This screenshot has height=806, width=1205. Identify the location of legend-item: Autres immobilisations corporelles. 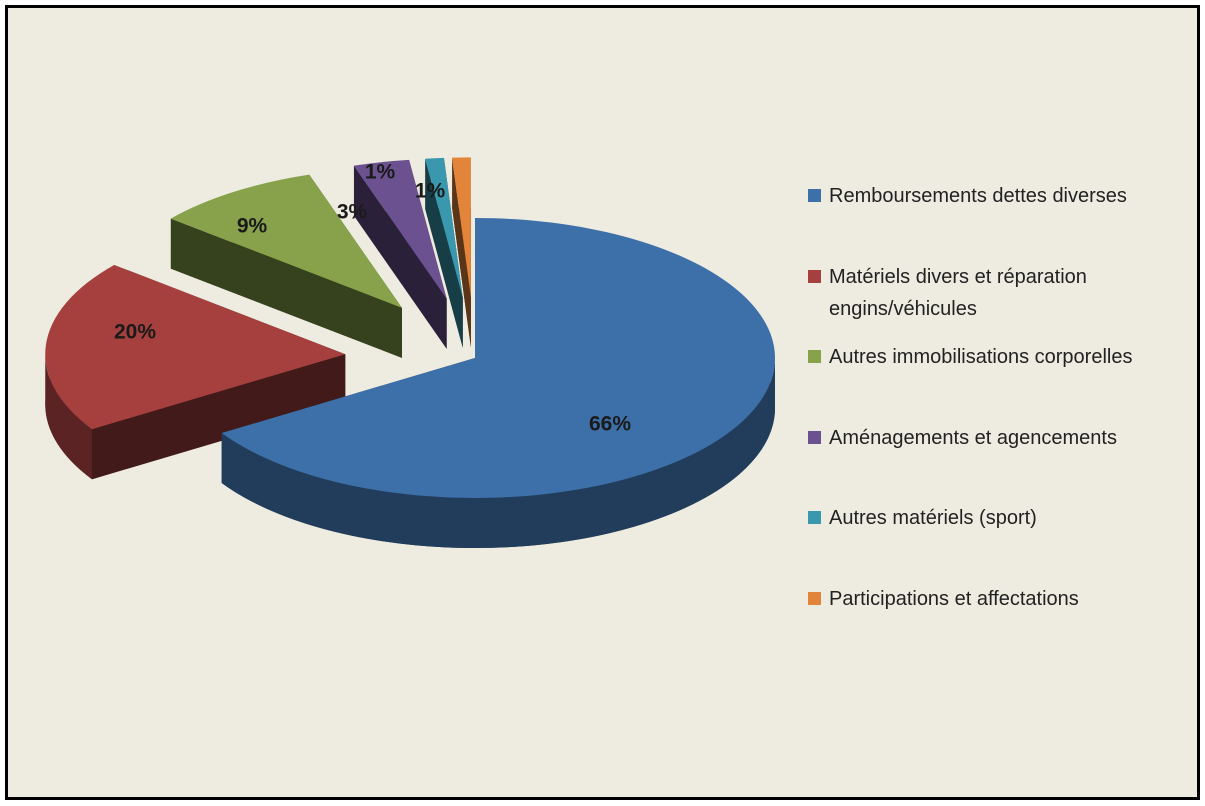
(980, 358).